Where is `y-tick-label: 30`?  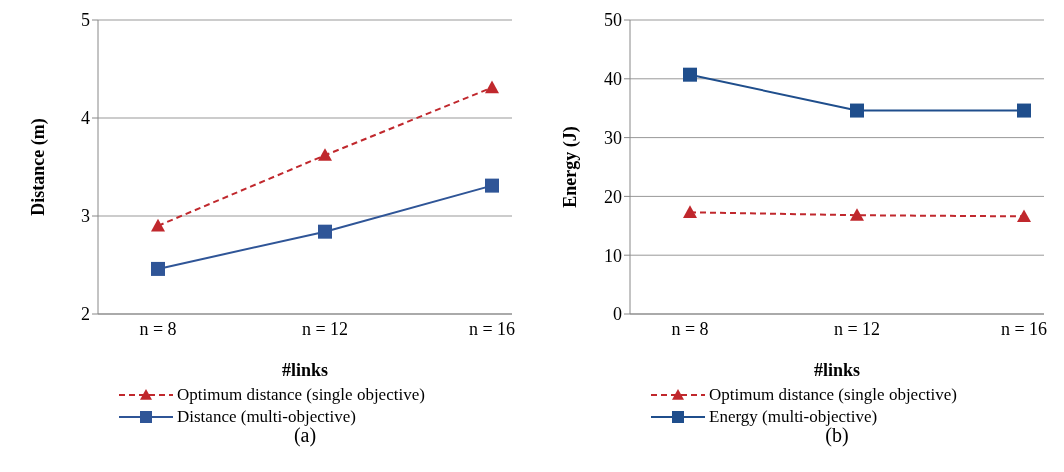
y-tick-label: 30 is located at coordinates (613, 137).